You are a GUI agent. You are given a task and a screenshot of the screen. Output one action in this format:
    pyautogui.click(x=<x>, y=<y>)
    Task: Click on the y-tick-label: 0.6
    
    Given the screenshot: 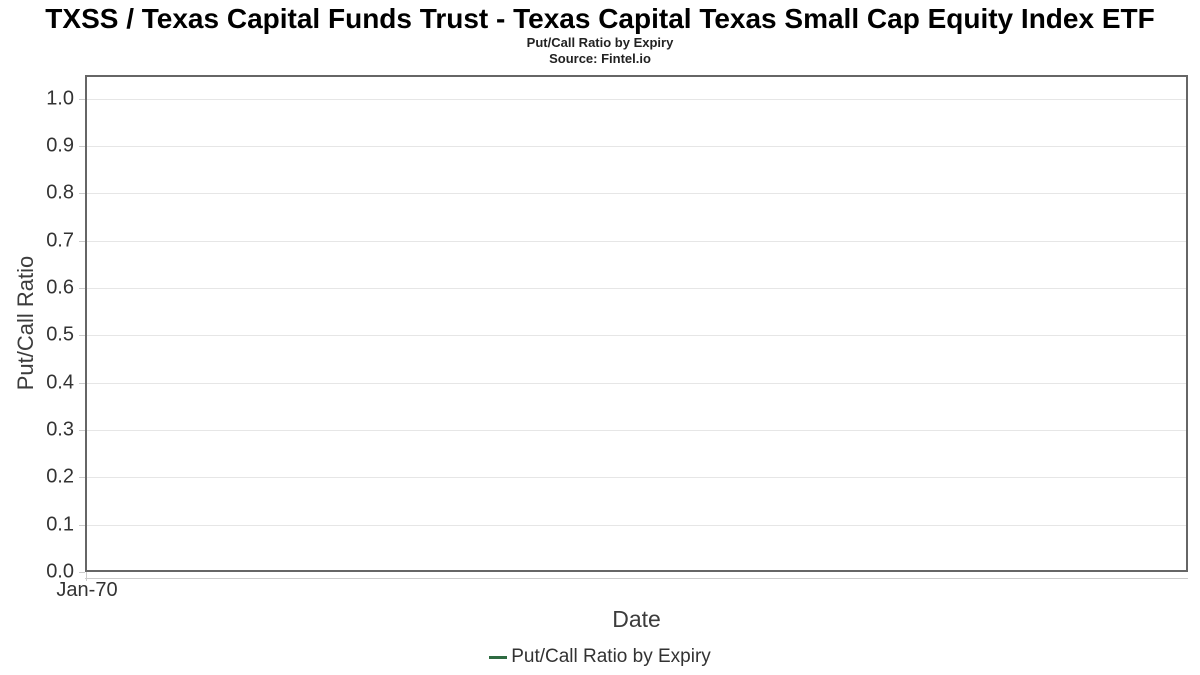 What is the action you would take?
    pyautogui.click(x=60, y=287)
    